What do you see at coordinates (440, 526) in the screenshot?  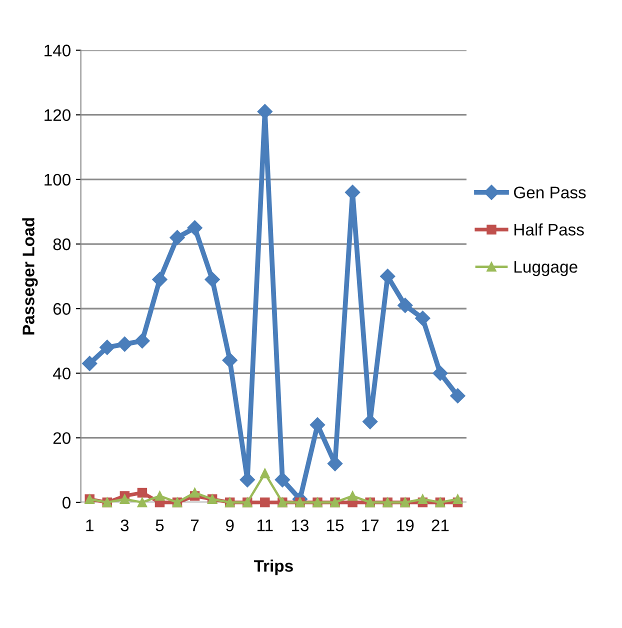 I see `x-tick-label: 21` at bounding box center [440, 526].